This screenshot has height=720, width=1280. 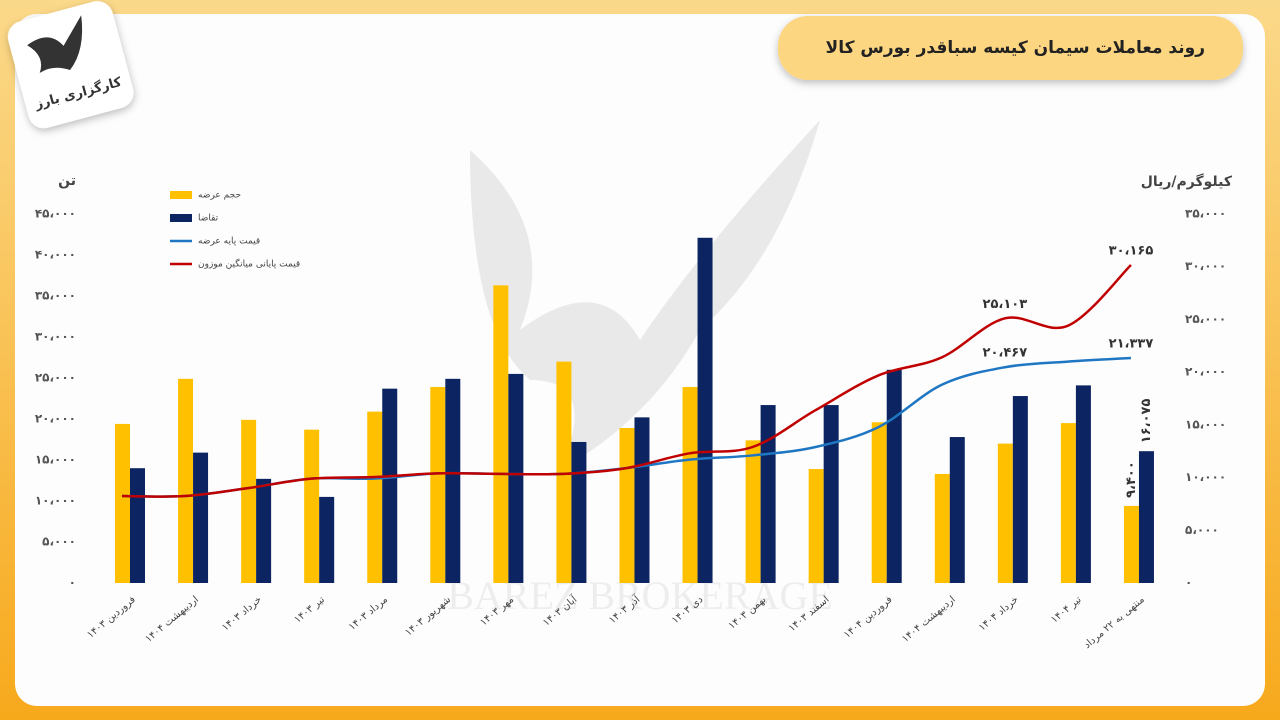 I want to click on y-tick-label: ۴۰،۰۰۰, so click(x=55, y=255).